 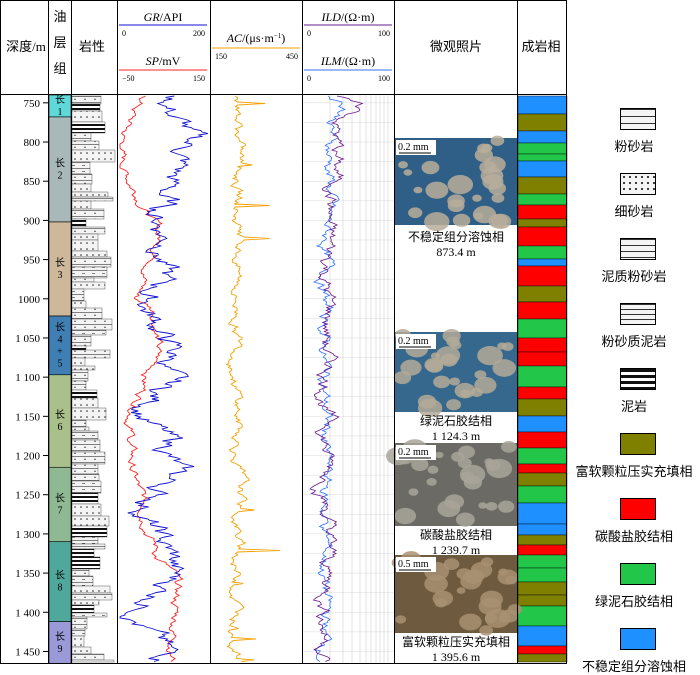 I want to click on lithology-header: 岩性, so click(x=92, y=46).